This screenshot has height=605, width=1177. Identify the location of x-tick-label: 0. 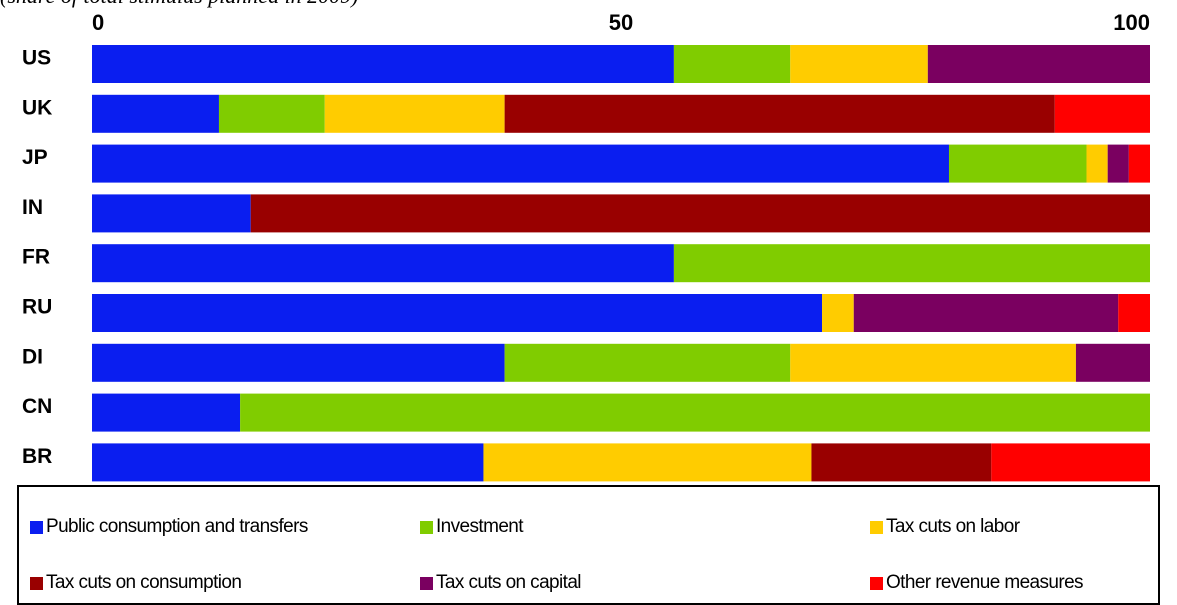
(98, 22).